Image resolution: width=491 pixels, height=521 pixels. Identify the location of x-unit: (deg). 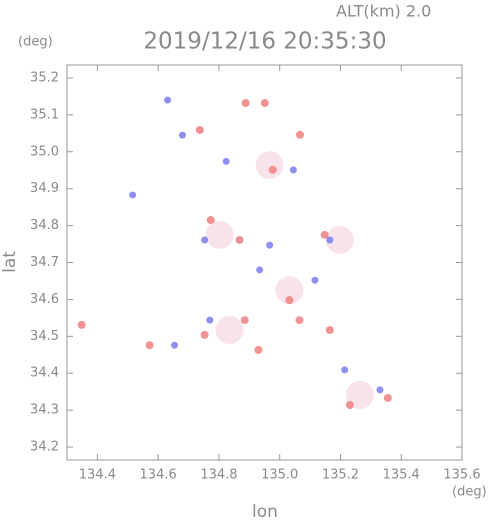
(469, 492).